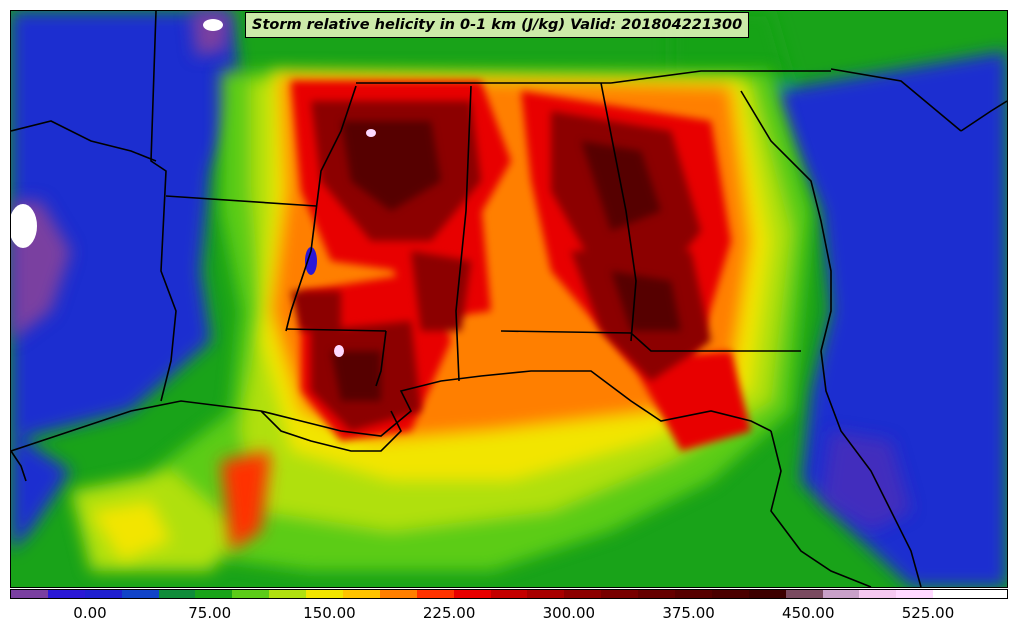 This screenshot has width=1018, height=633. What do you see at coordinates (808, 613) in the screenshot?
I see `colorbar-tick-label: 450.00` at bounding box center [808, 613].